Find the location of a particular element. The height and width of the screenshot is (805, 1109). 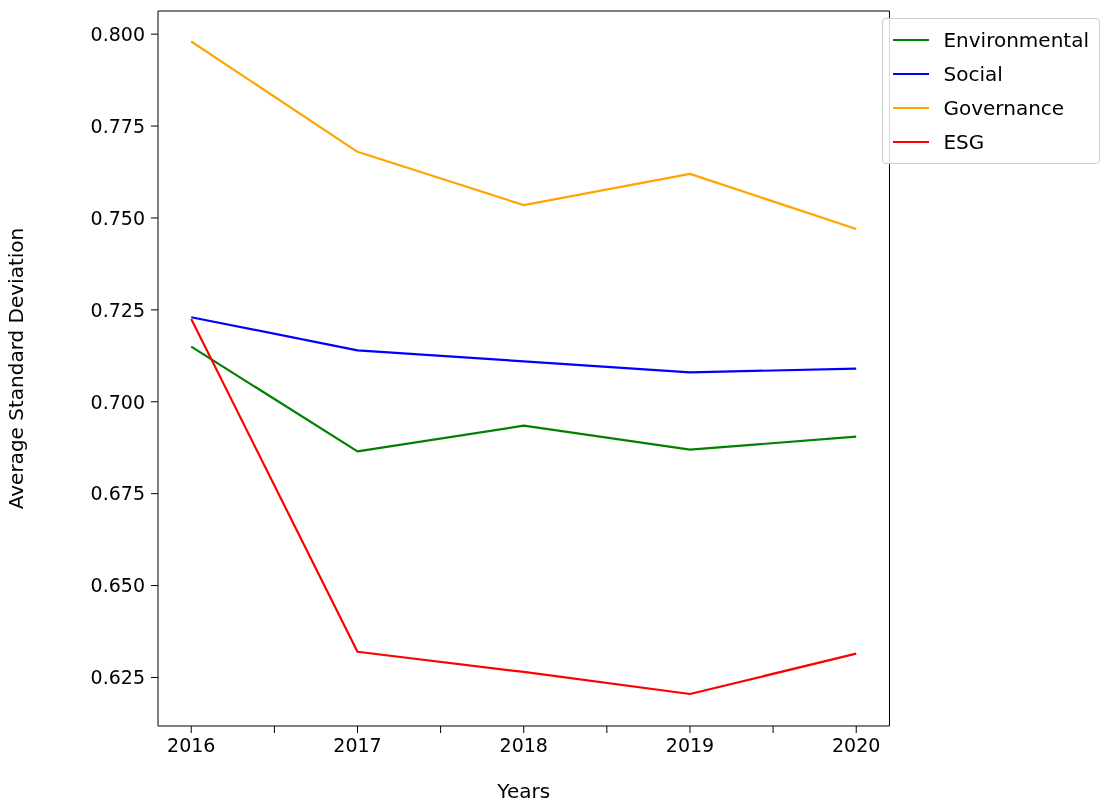

x-tick-label: 2017 is located at coordinates (357, 745).